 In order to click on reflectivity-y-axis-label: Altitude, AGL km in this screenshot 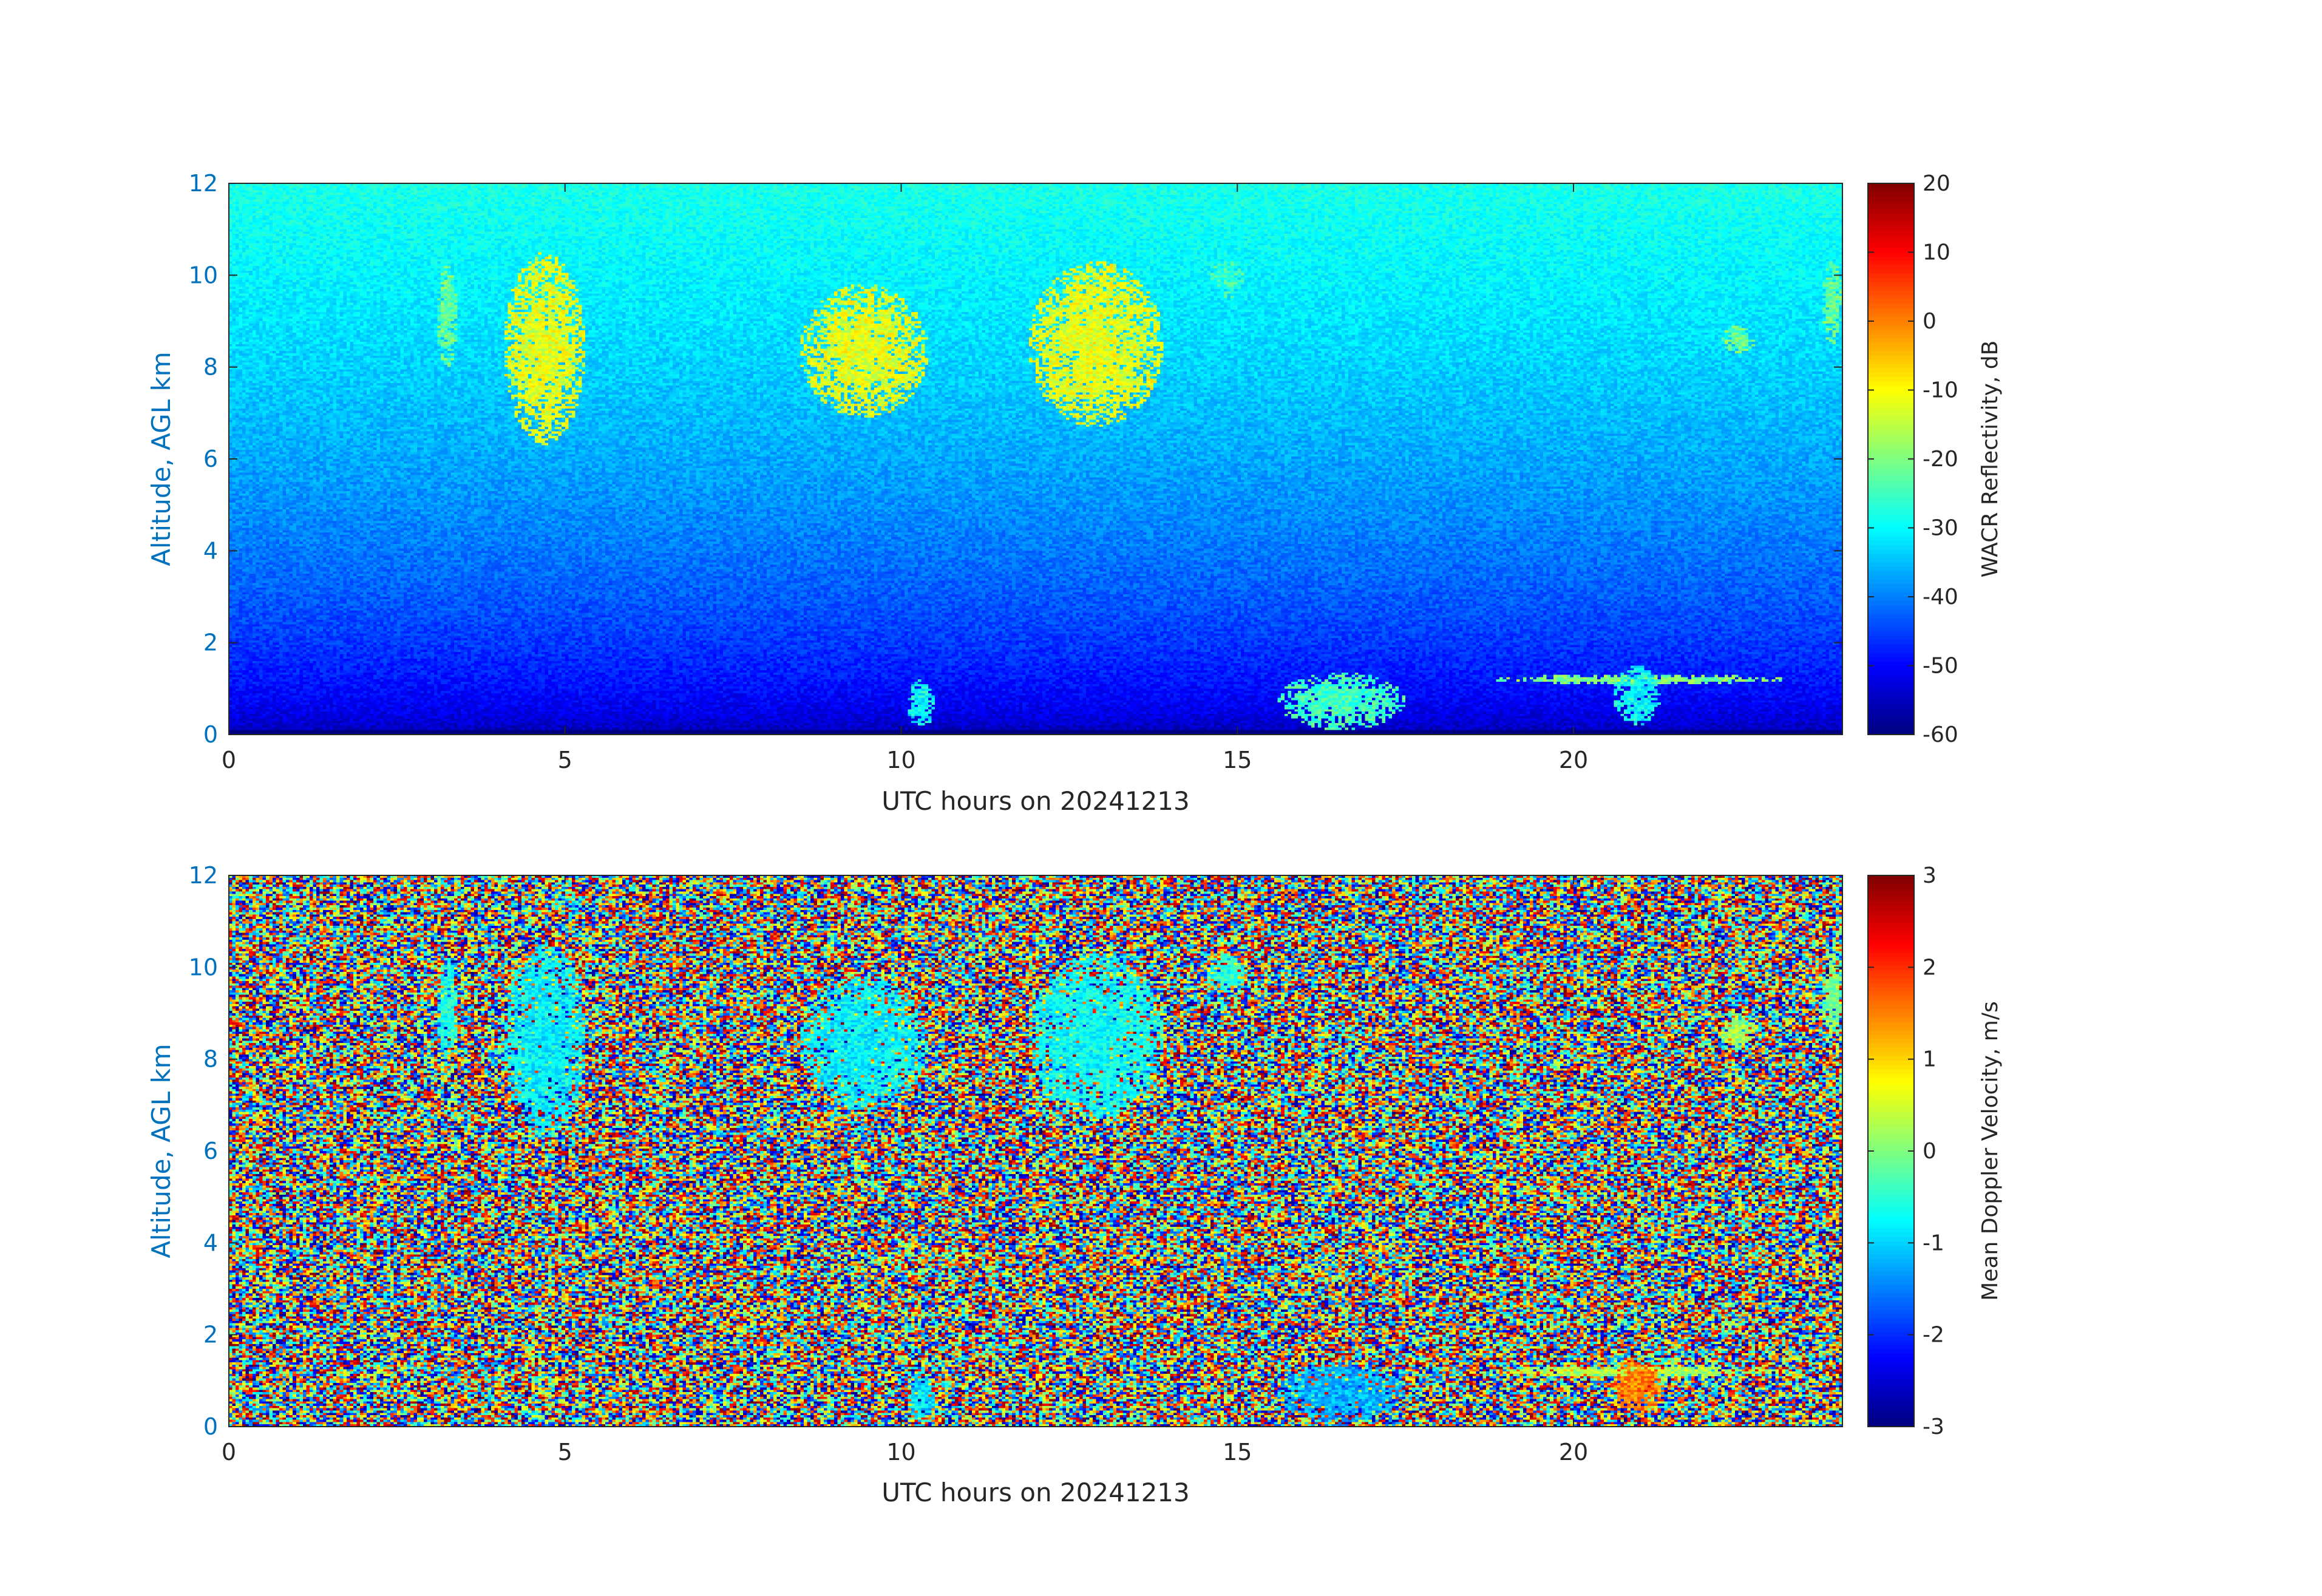, I will do `click(161, 458)`.